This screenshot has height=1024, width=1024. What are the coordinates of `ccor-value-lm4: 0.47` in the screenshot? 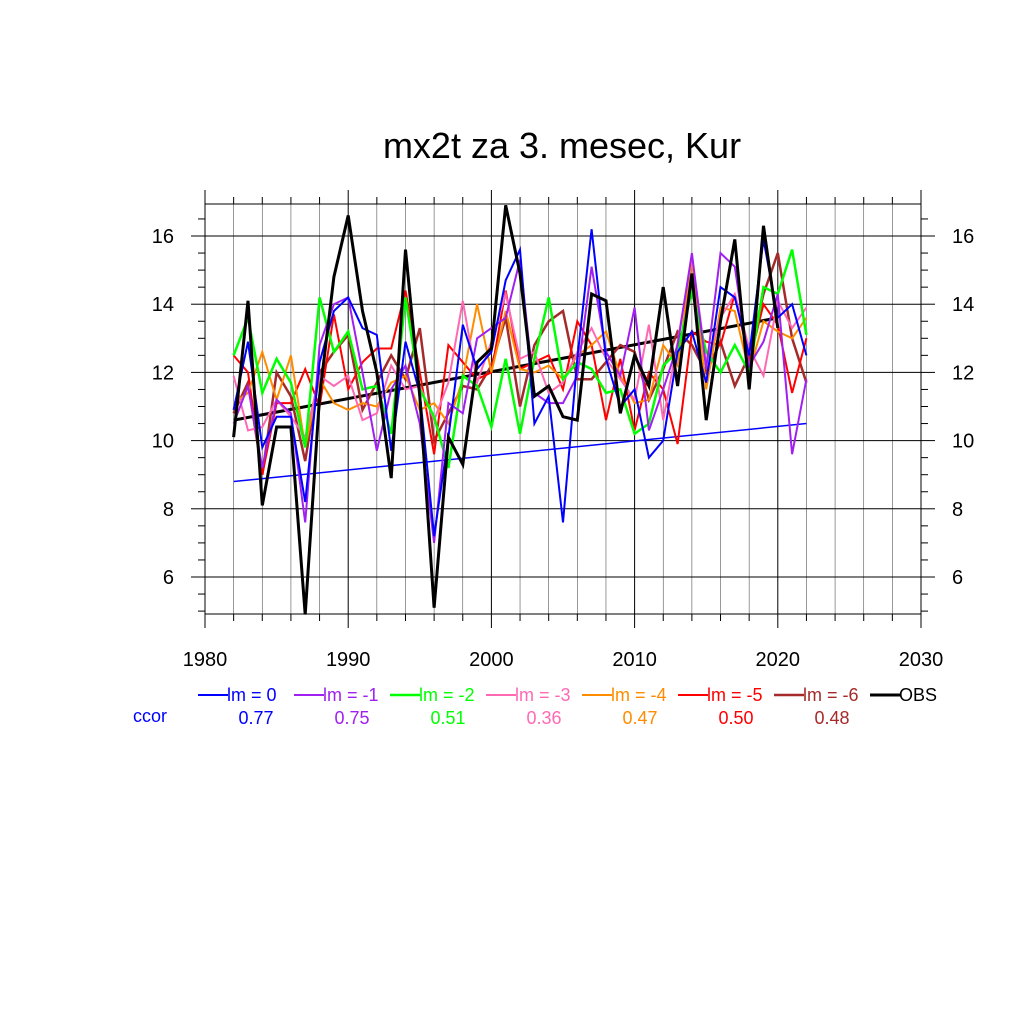 It's located at (639, 718).